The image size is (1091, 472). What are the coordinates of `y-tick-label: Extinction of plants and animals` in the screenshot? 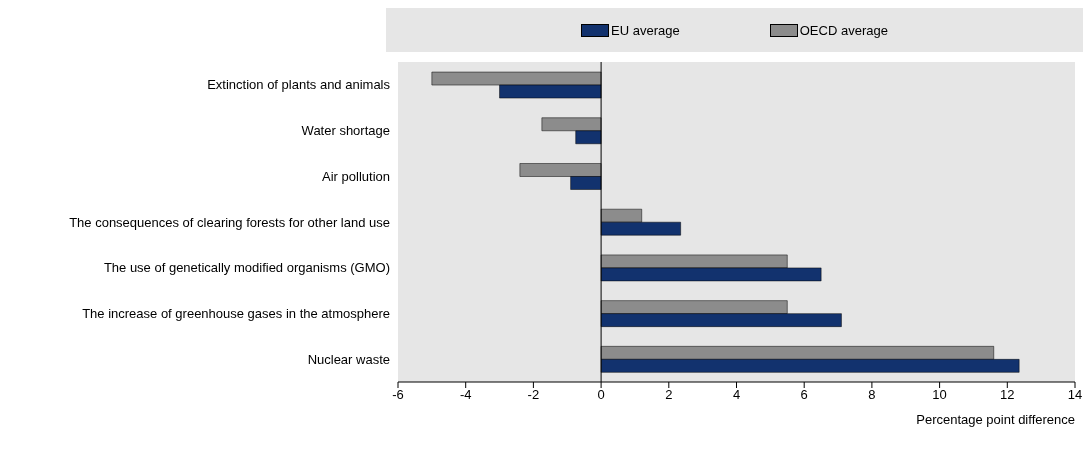 It's located at (299, 85).